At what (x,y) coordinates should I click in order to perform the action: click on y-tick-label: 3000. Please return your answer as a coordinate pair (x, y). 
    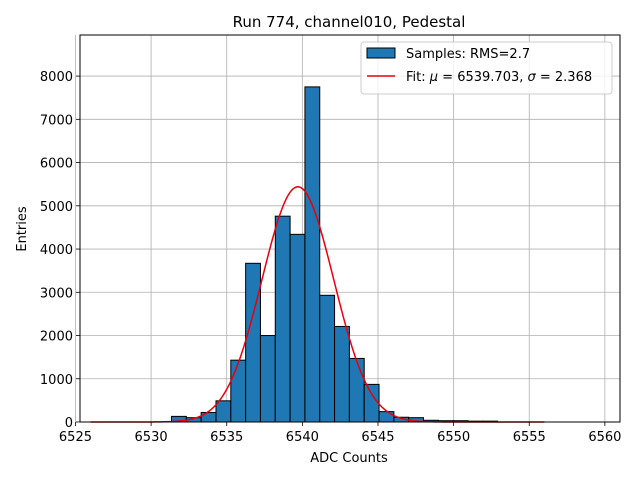
    Looking at the image, I should click on (56, 293).